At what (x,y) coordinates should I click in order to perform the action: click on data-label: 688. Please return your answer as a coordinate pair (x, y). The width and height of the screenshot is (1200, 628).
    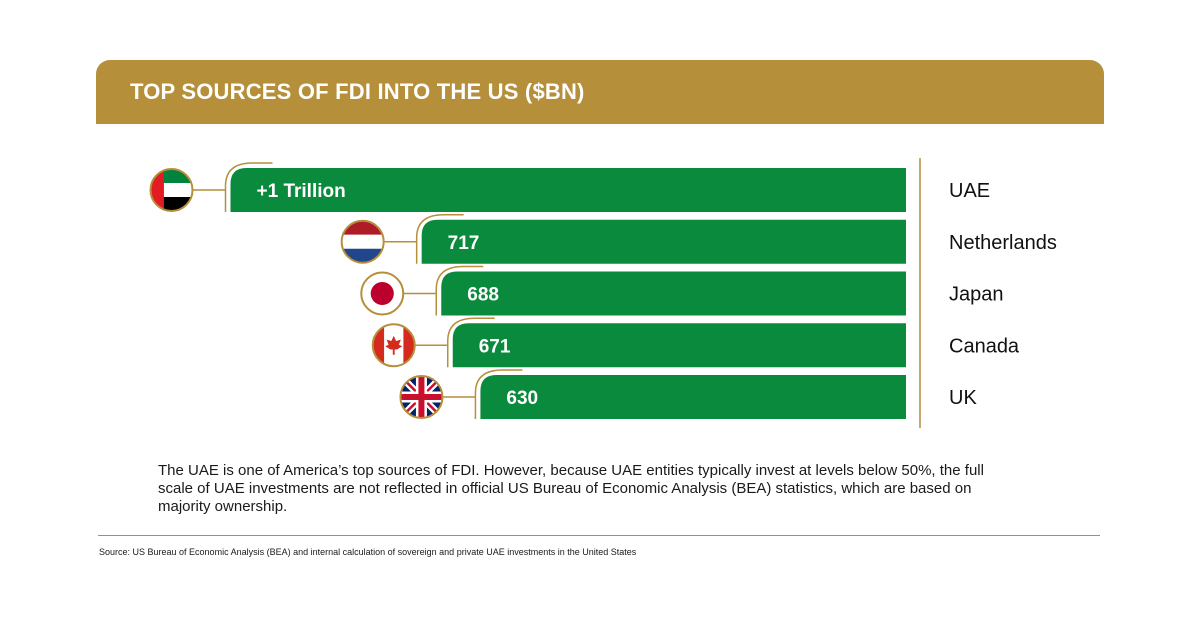
    Looking at the image, I should click on (483, 295).